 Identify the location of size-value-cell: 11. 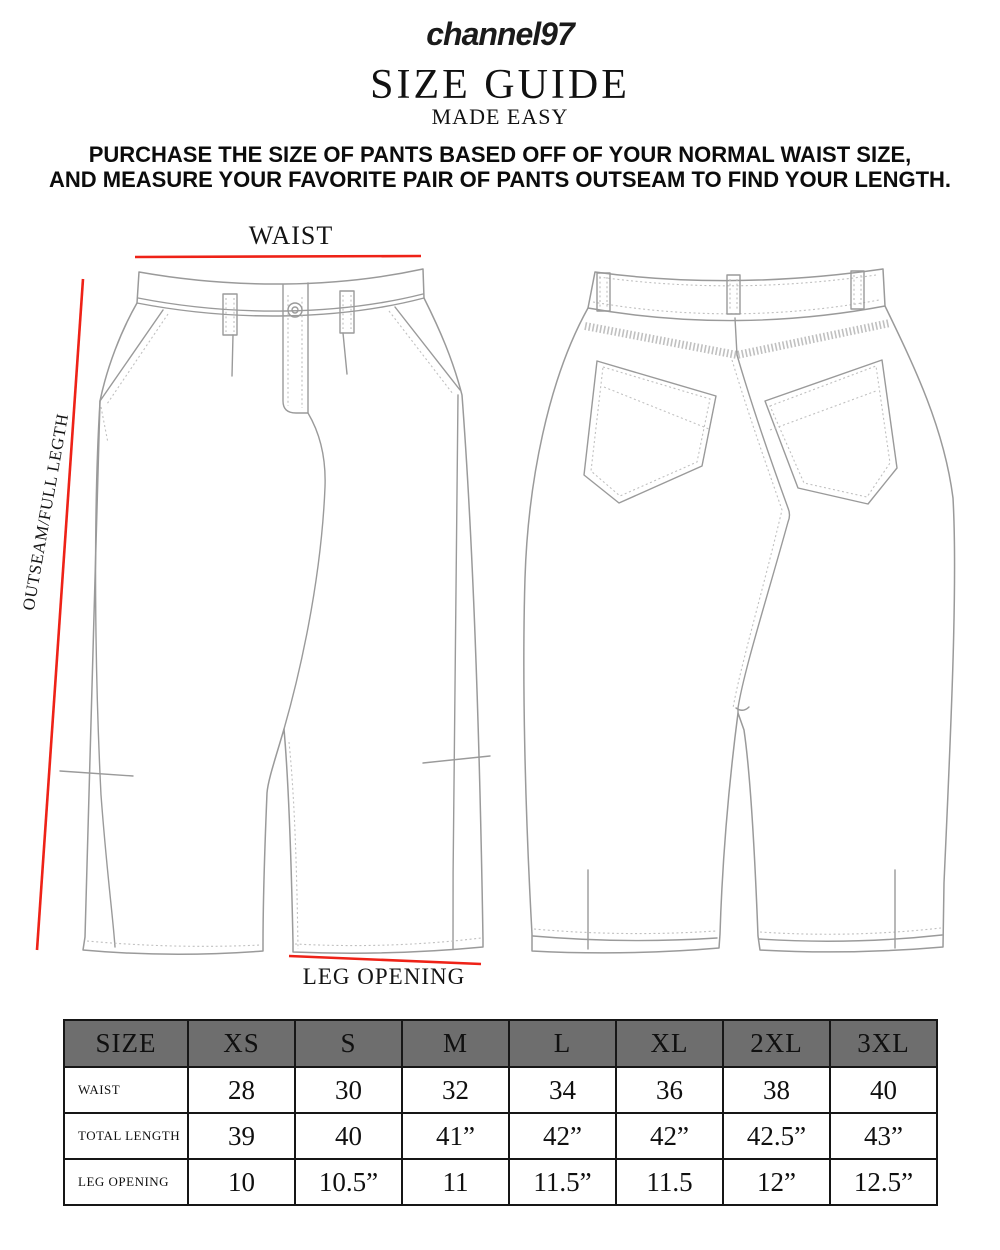
(455, 1182).